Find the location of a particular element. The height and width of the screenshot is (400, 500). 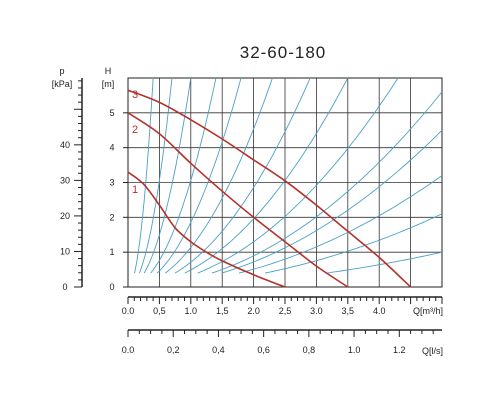

q-ls-tick-label: 0,6 is located at coordinates (263, 350).